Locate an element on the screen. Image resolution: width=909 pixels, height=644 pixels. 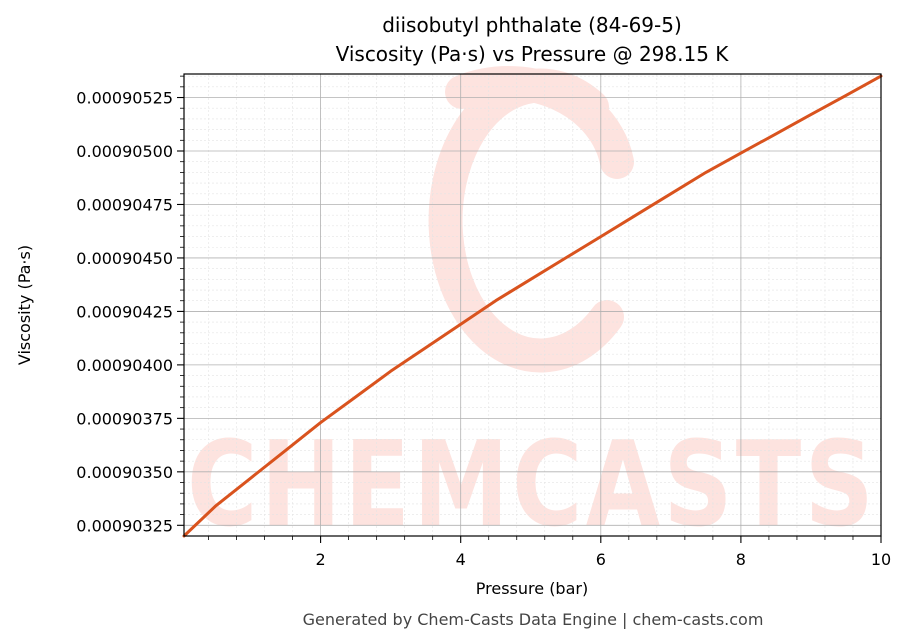
chart-title: diisobutyl phthalate (84-69-5) is located at coordinates (532, 25).